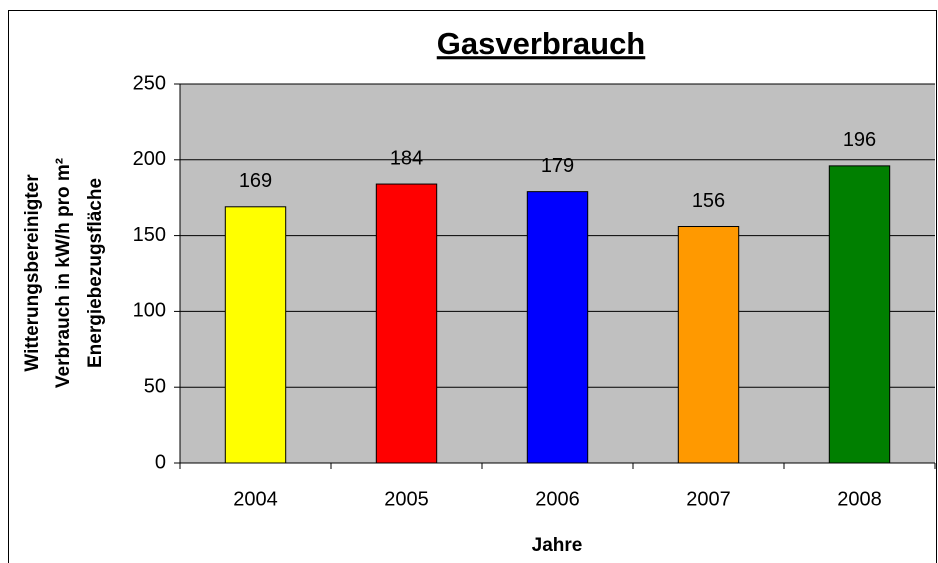 Image resolution: width=938 pixels, height=563 pixels. What do you see at coordinates (149, 159) in the screenshot?
I see `y-tick-label: 200` at bounding box center [149, 159].